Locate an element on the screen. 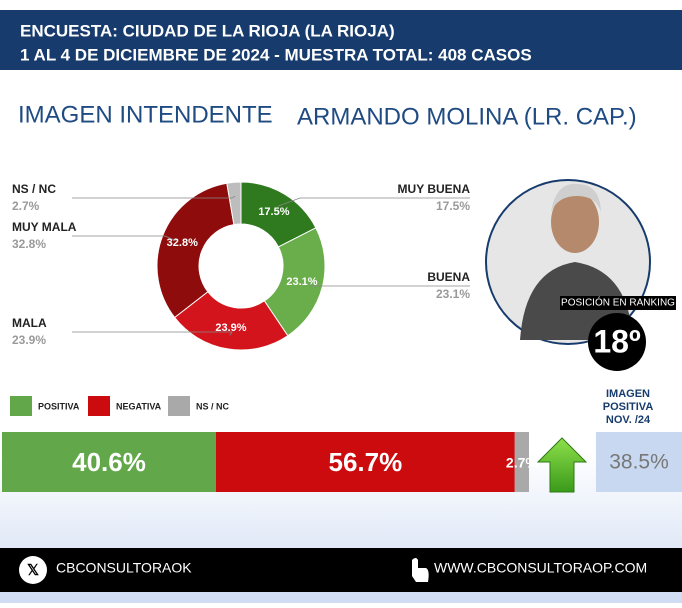  callout-value: 2.7% is located at coordinates (26, 206).